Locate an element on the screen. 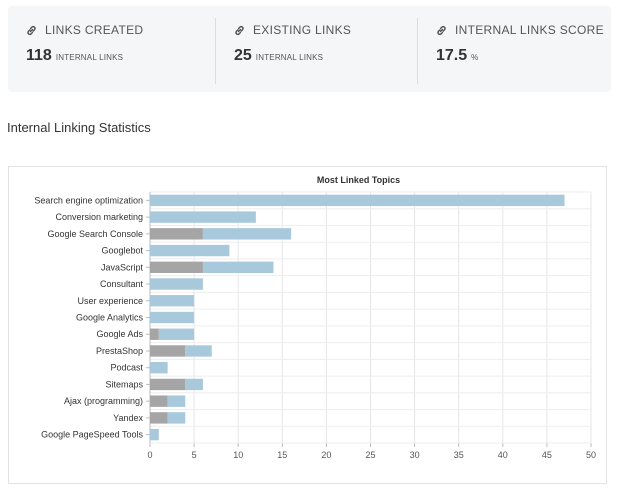  category-label: Ajax (programming) is located at coordinates (103, 401).